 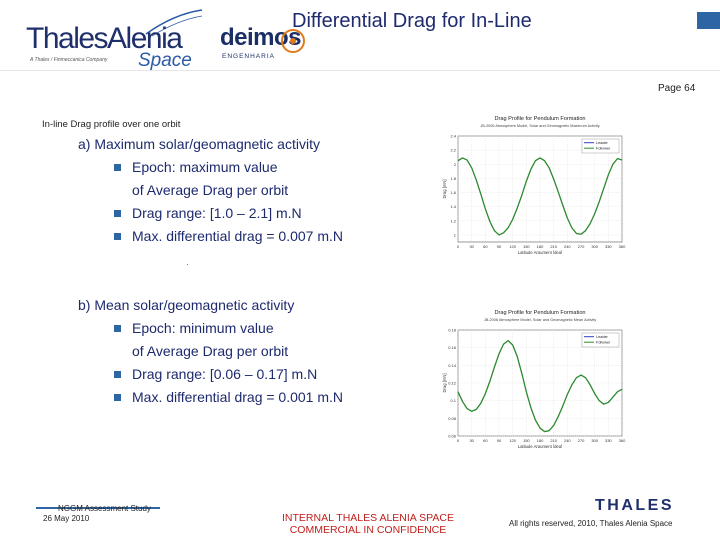 What do you see at coordinates (567, 246) in the screenshot?
I see `x-tick-label: 240` at bounding box center [567, 246].